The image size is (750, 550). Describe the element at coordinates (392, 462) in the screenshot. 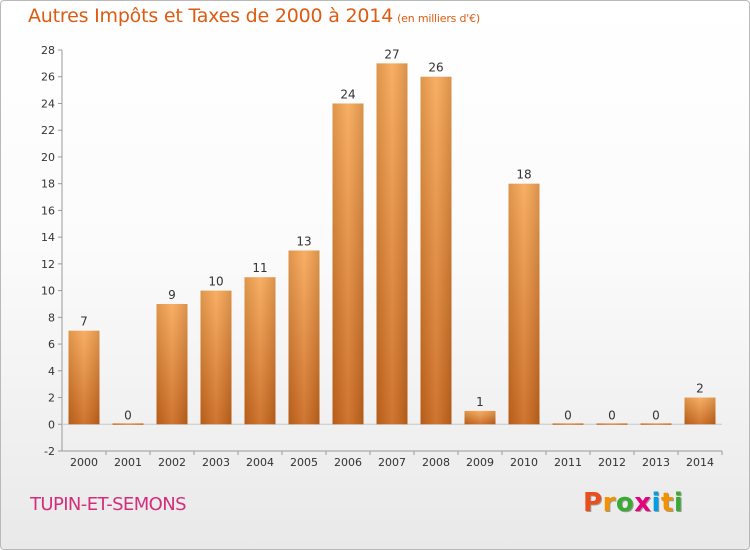

I see `x-tick-label: 2007` at that location.